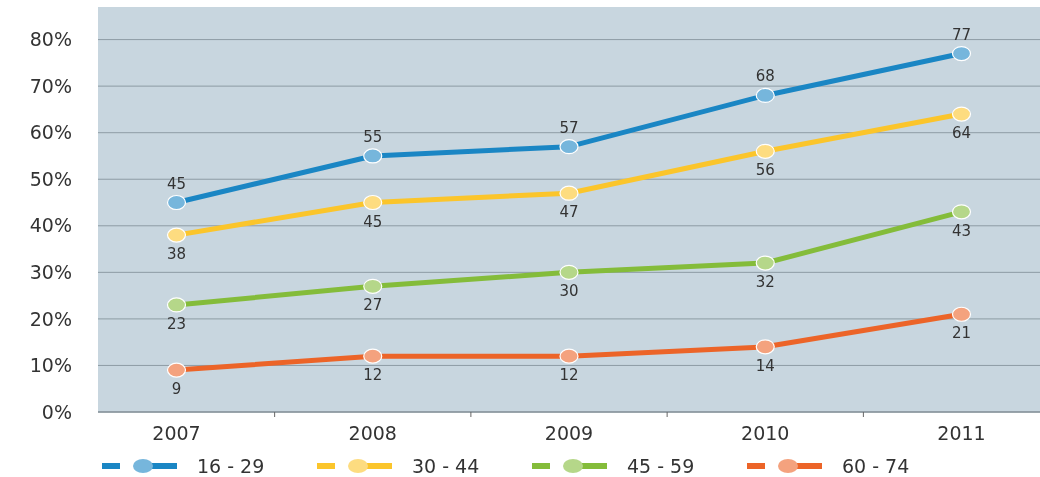 The width and height of the screenshot is (1040, 477). What do you see at coordinates (661, 465) in the screenshot?
I see `legend-label: 45 - 59` at bounding box center [661, 465].